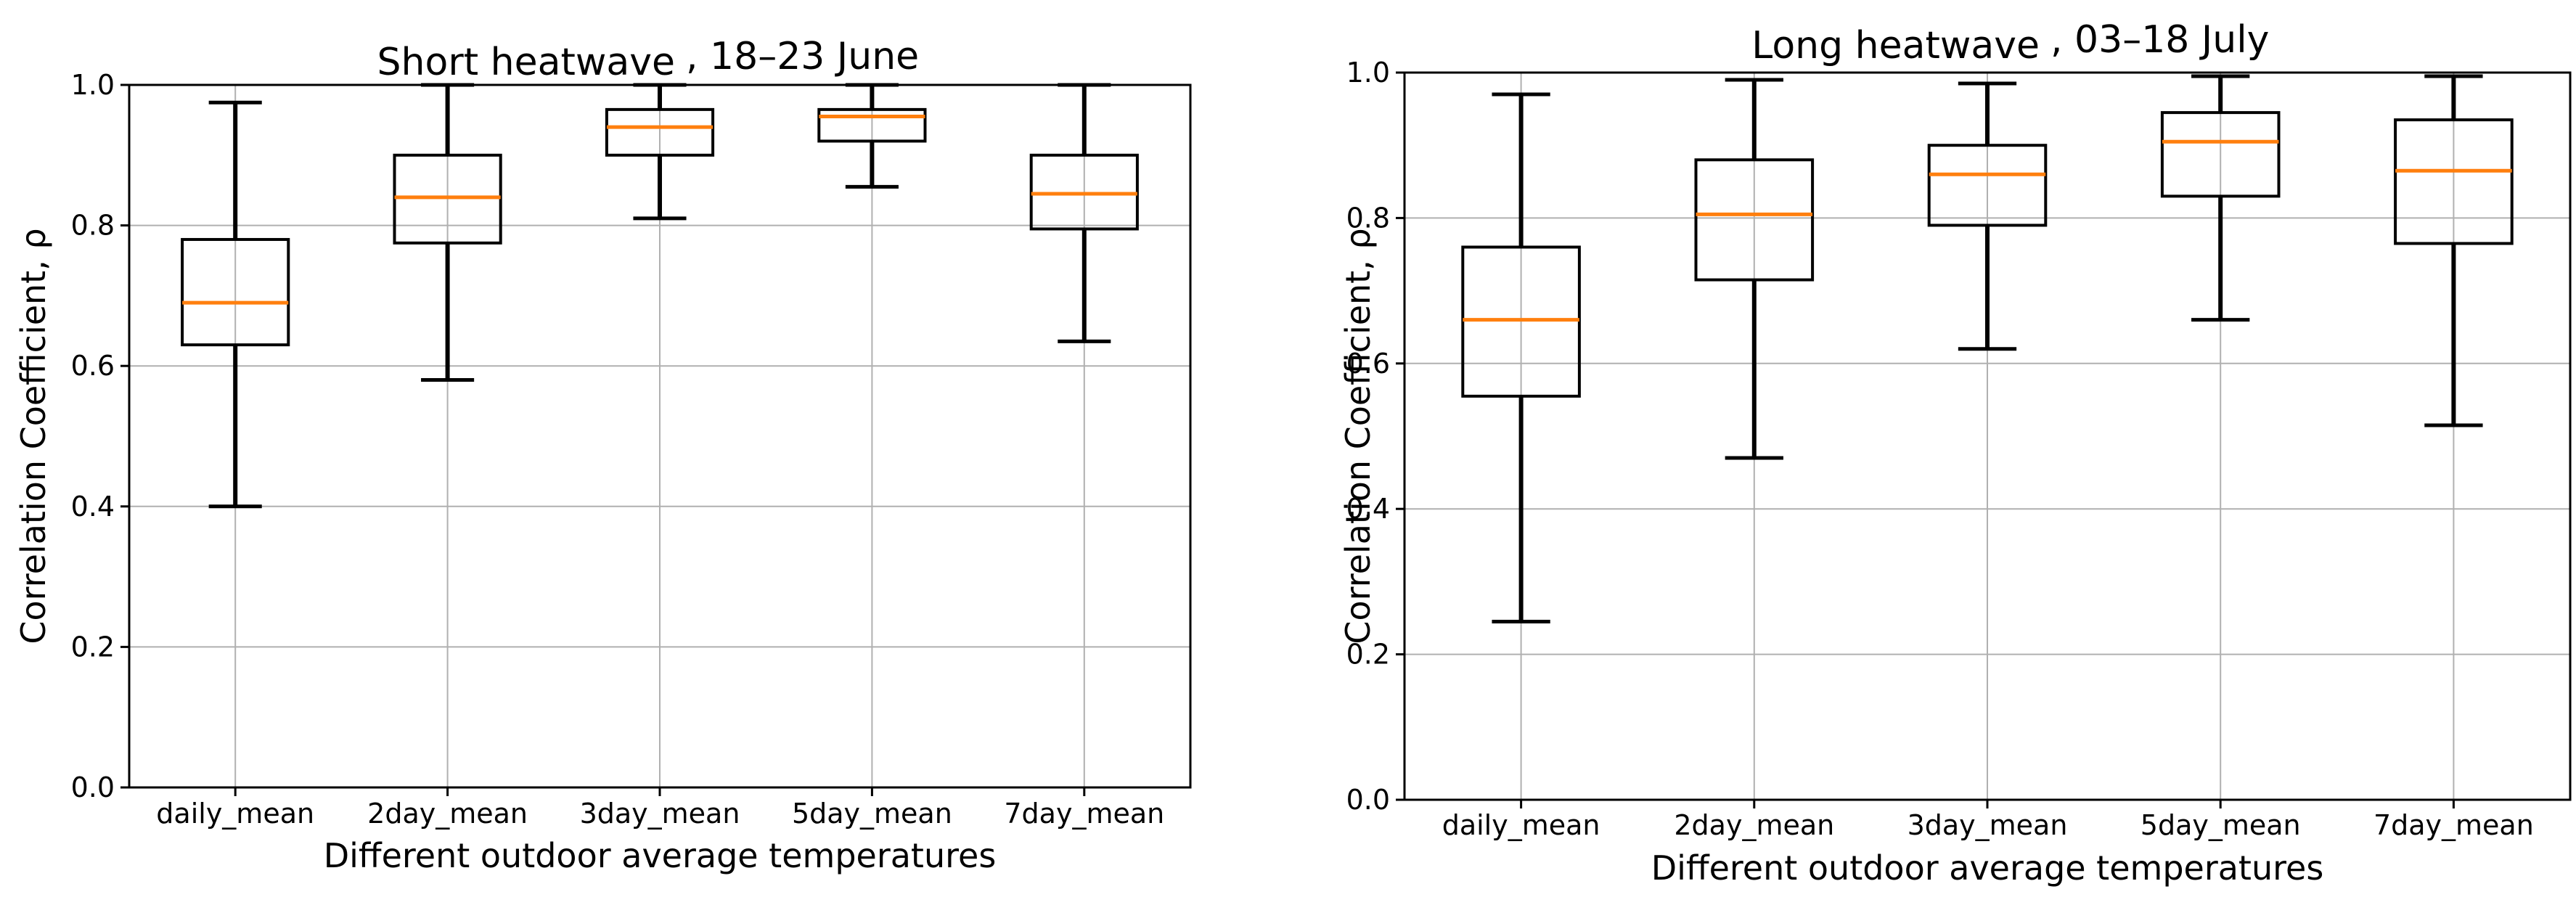 Image resolution: width=2576 pixels, height=905 pixels. I want to click on chart-title: Long heatwave, so click(1896, 45).